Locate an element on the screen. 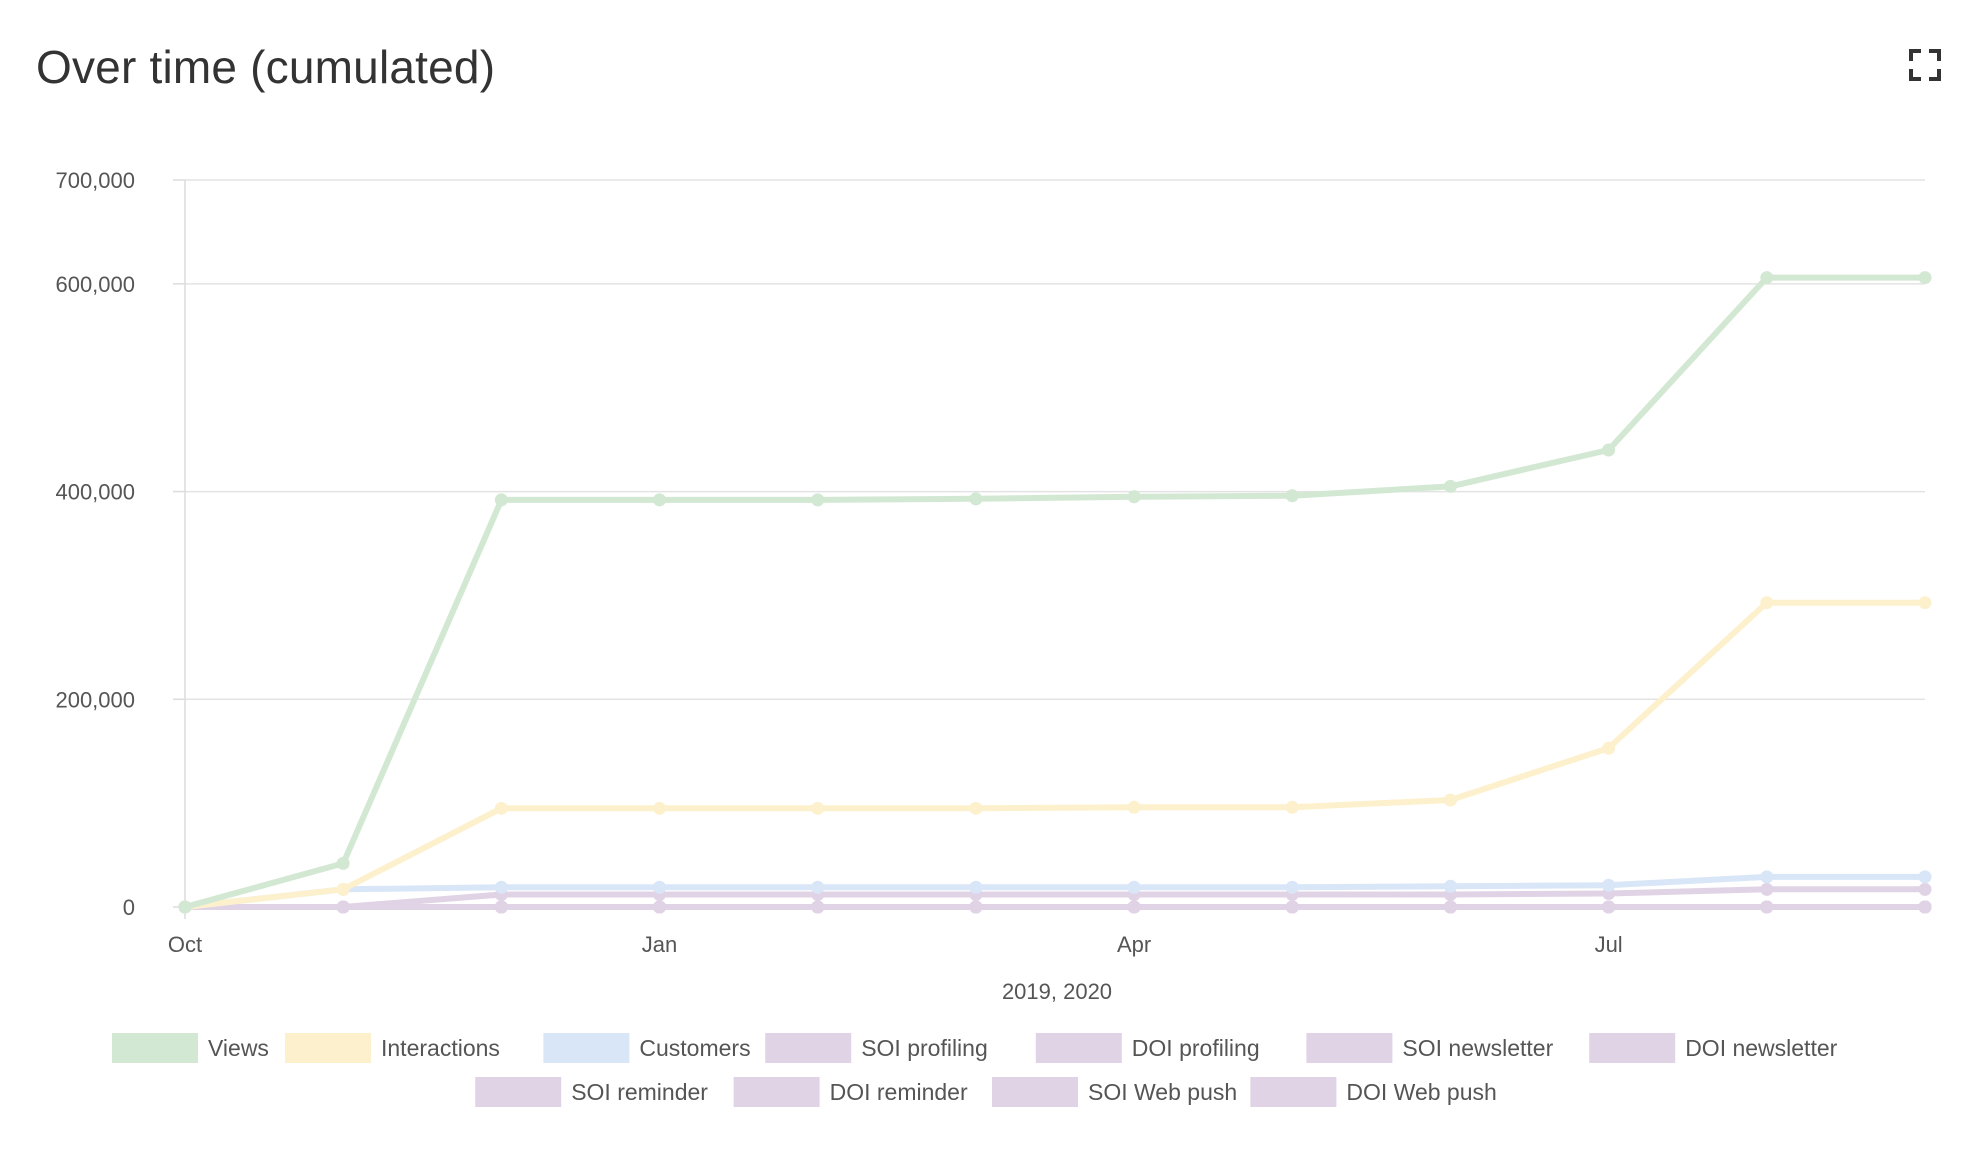  legend-item-soi-web-push: SOI Web push is located at coordinates (1114, 1092).